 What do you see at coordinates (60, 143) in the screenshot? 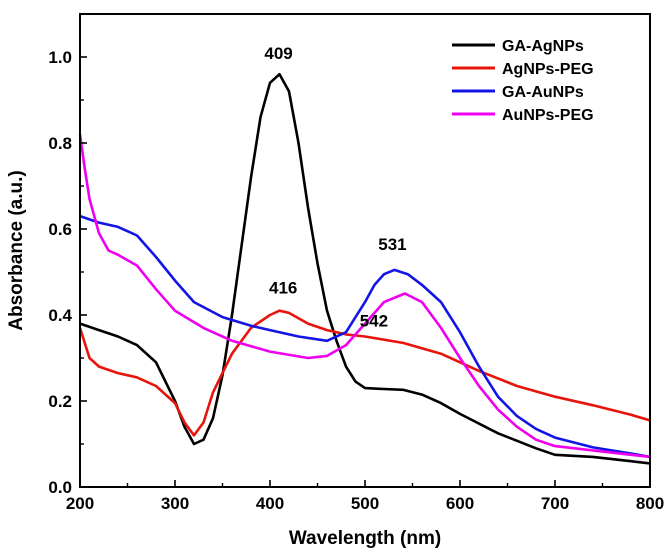
I see `y-tick-label: 0.8` at bounding box center [60, 143].